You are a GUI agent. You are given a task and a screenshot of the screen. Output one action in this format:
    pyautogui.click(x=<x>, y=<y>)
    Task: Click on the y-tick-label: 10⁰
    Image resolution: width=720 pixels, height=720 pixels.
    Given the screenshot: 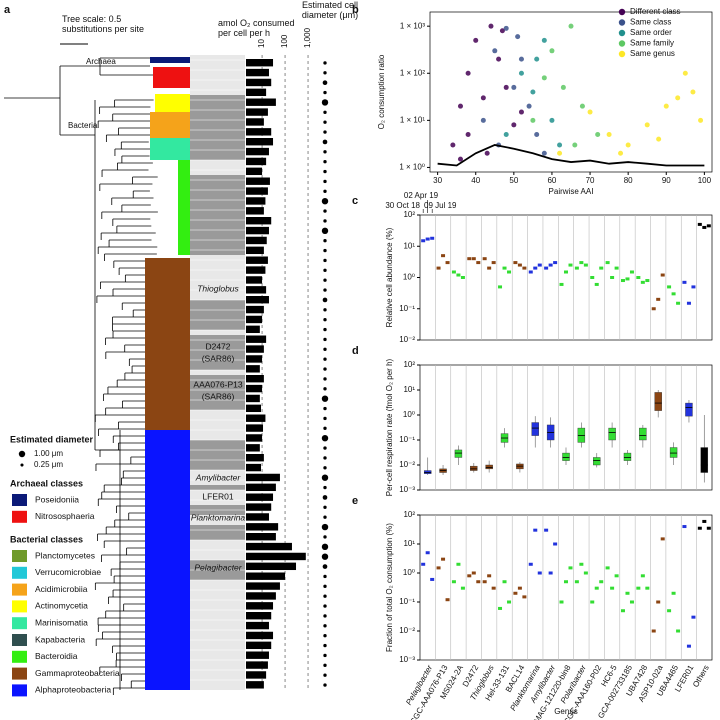 What is the action you would take?
    pyautogui.click(x=409, y=414)
    